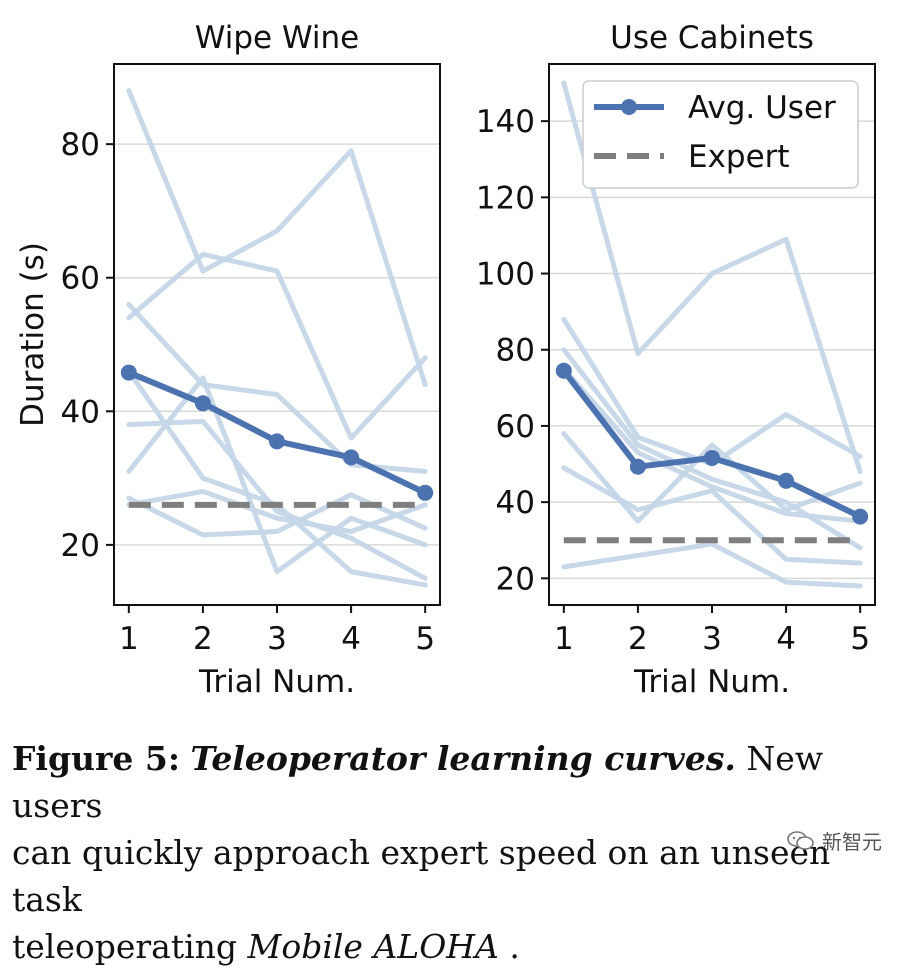 The height and width of the screenshot is (970, 910). What do you see at coordinates (712, 38) in the screenshot?
I see `chart-title: Use Cabinets` at bounding box center [712, 38].